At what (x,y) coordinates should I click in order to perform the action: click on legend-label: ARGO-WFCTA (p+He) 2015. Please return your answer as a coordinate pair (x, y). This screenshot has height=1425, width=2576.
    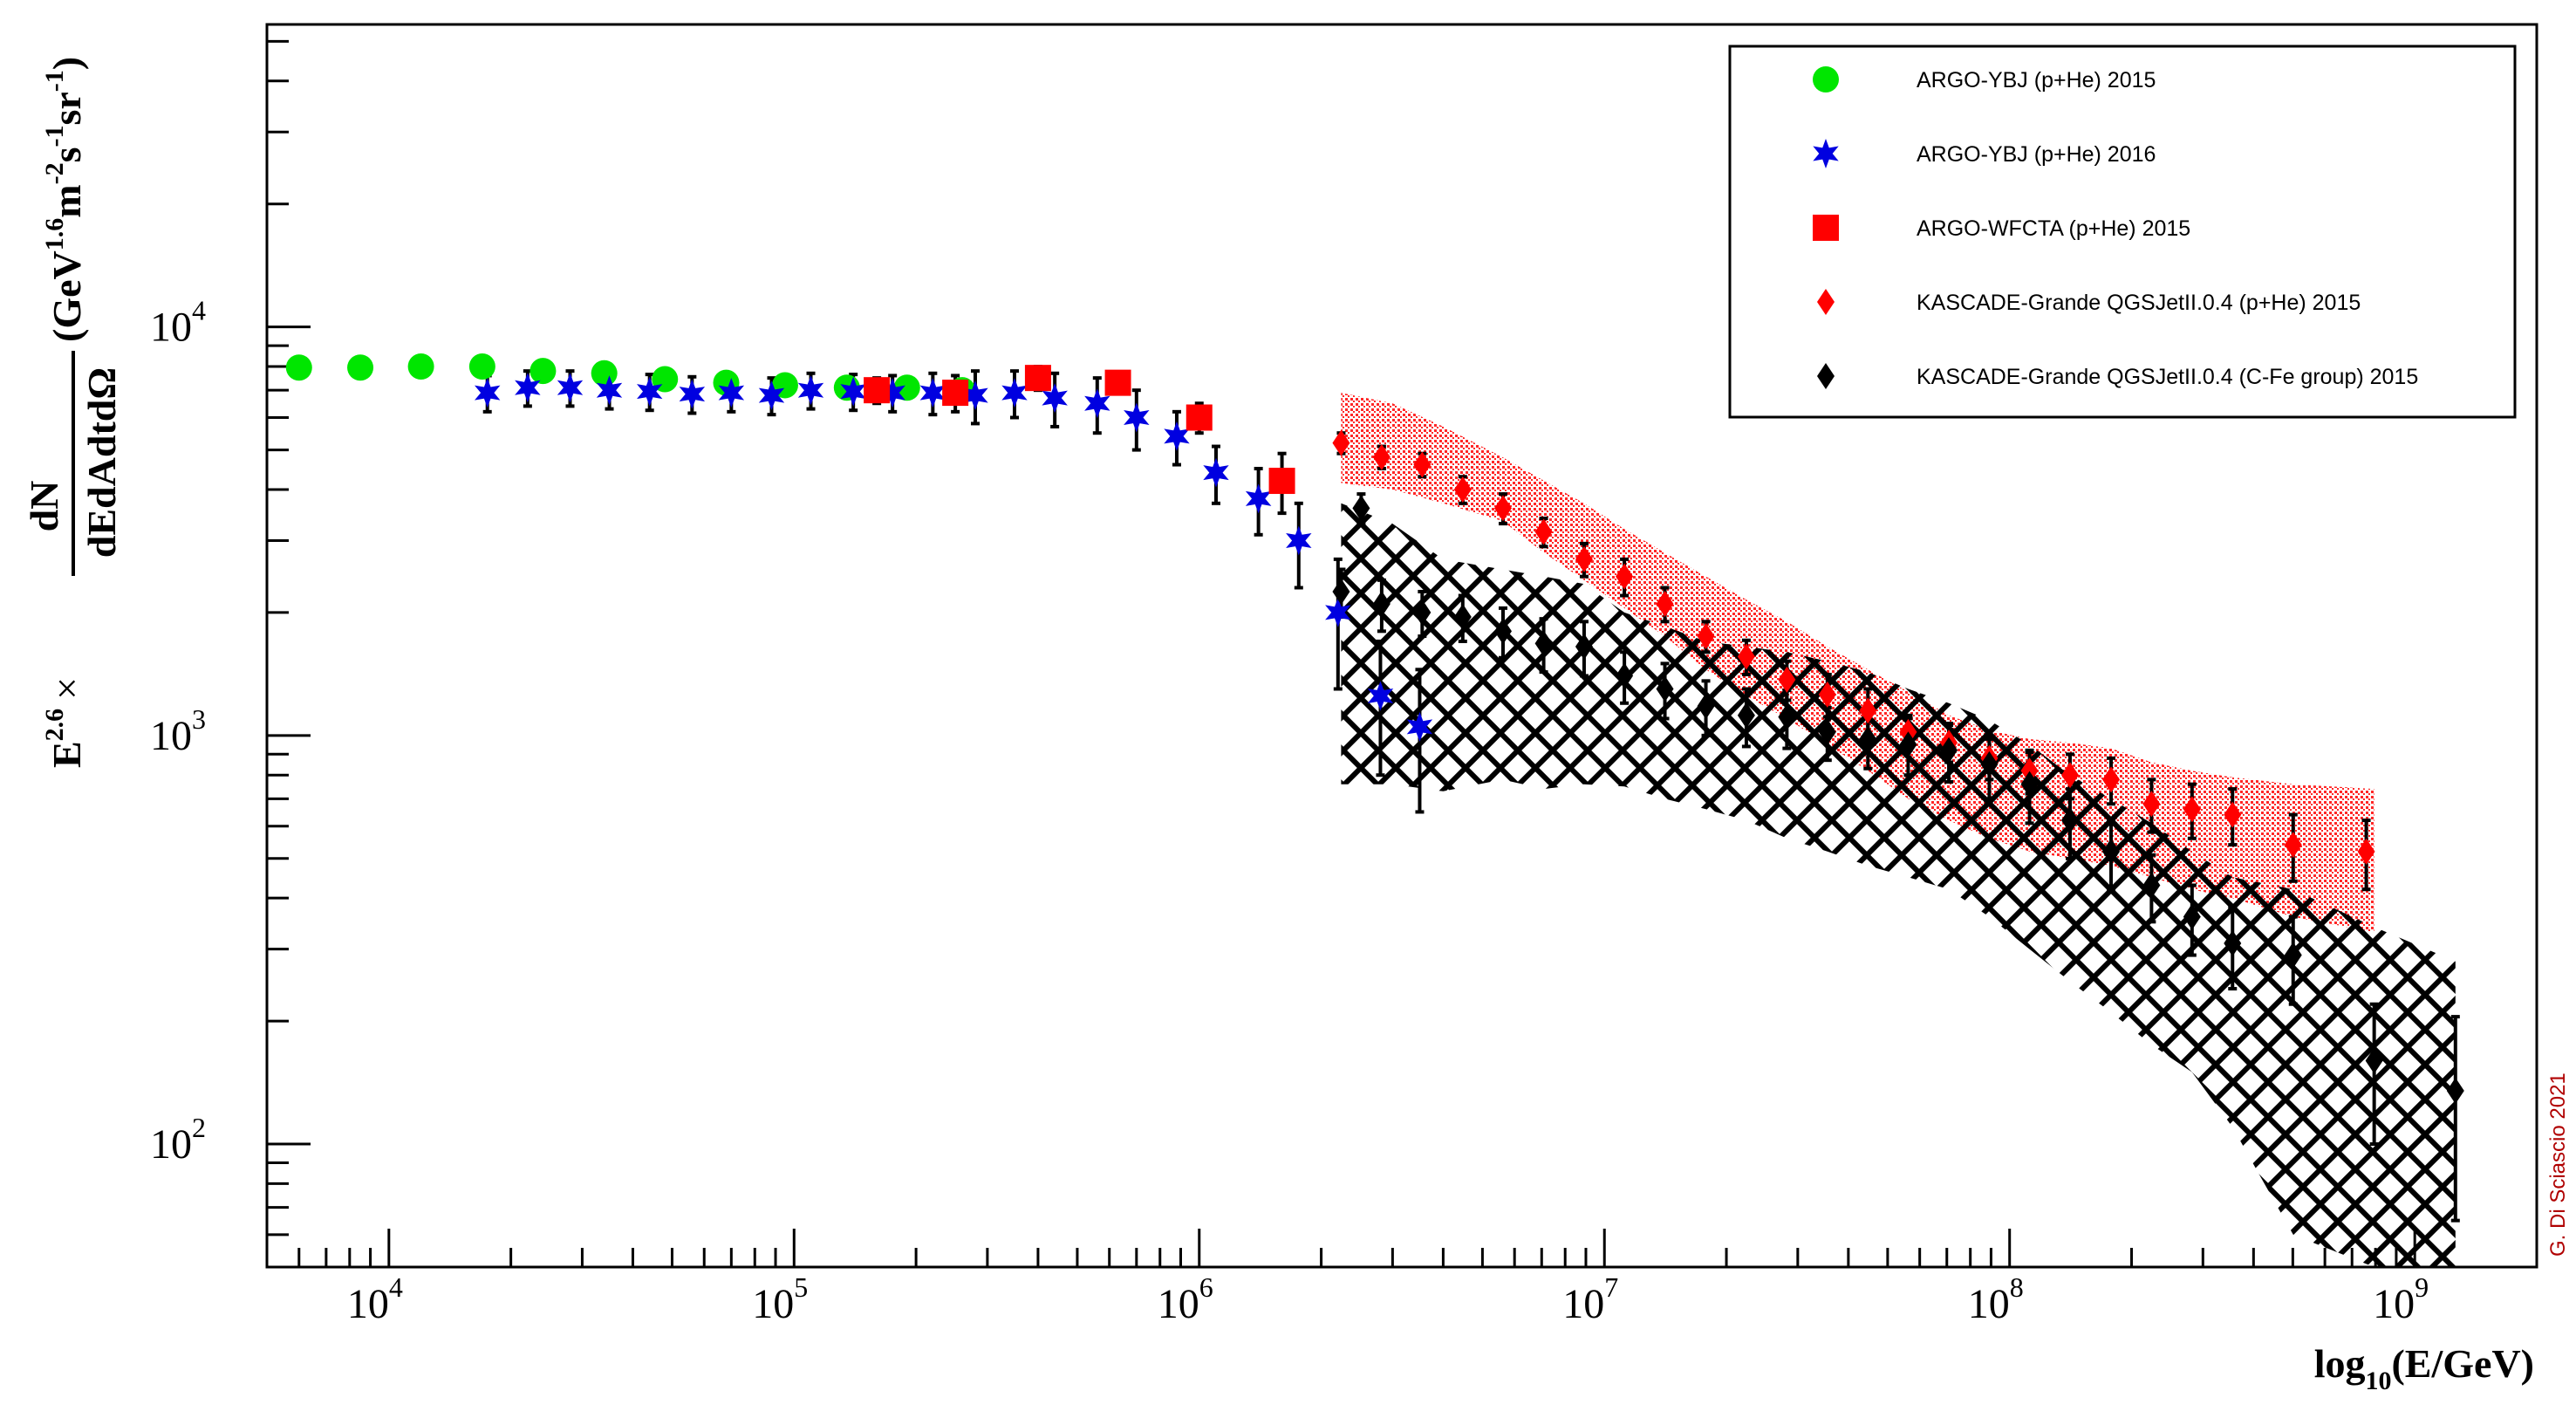
    Looking at the image, I should click on (2053, 228).